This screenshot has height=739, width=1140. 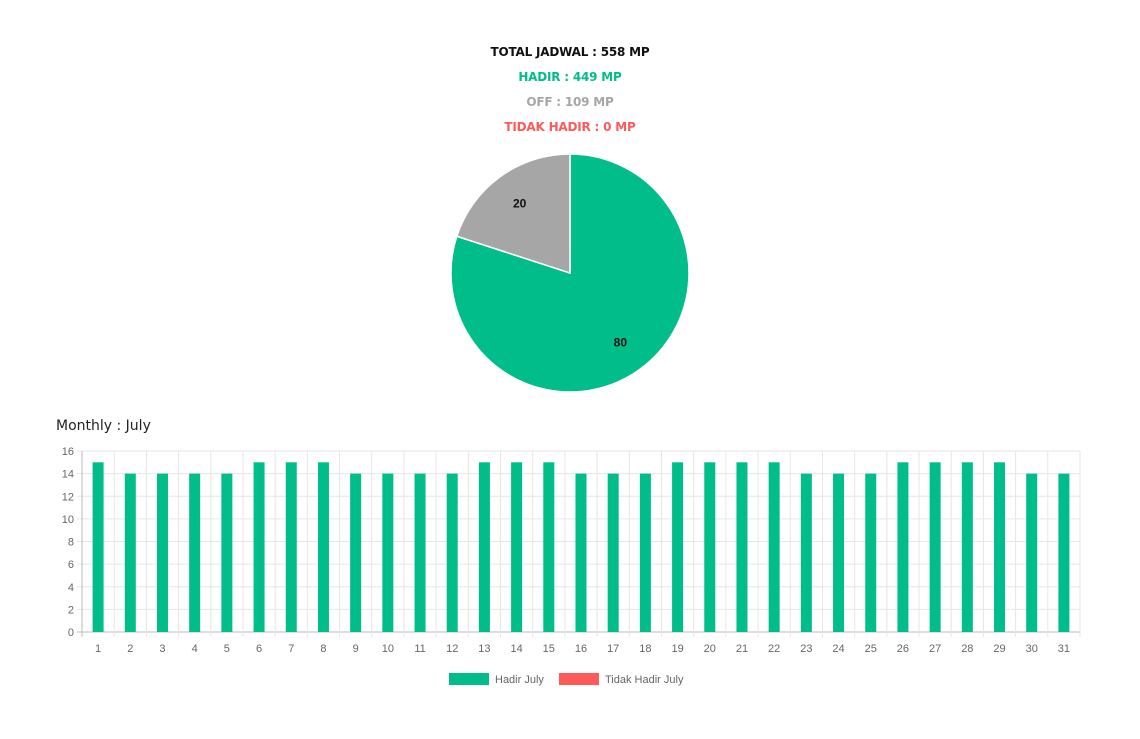 I want to click on x-tick-label: 29, so click(x=999, y=649).